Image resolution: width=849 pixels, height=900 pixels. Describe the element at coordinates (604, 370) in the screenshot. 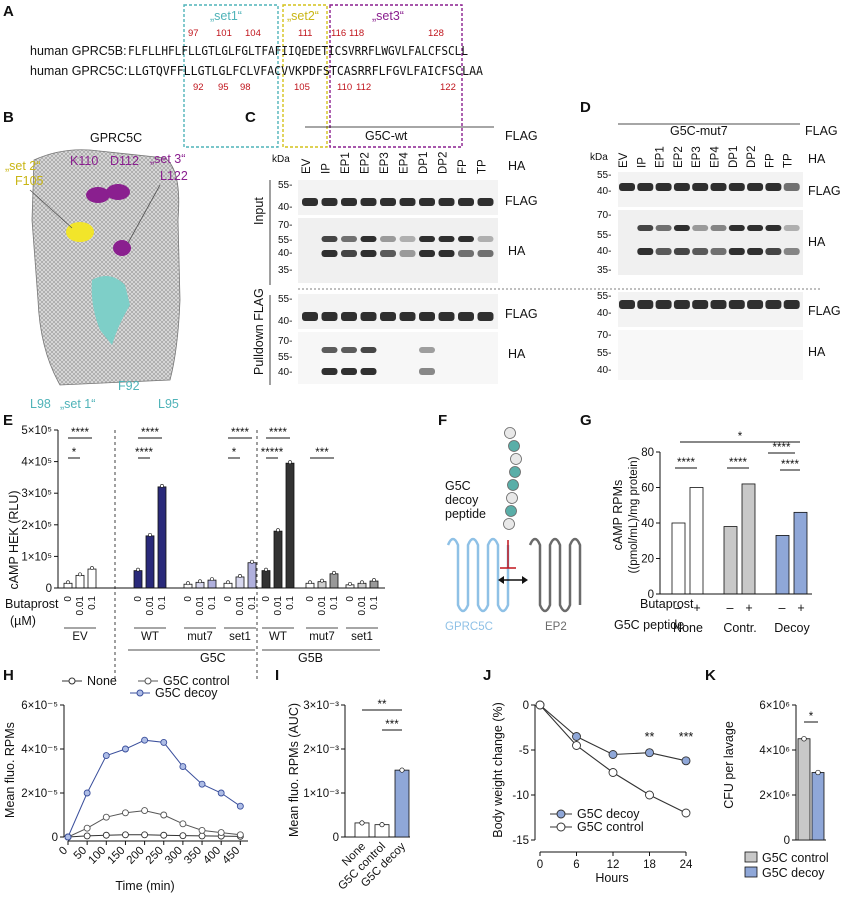

I see `mw-40: 40-` at that location.